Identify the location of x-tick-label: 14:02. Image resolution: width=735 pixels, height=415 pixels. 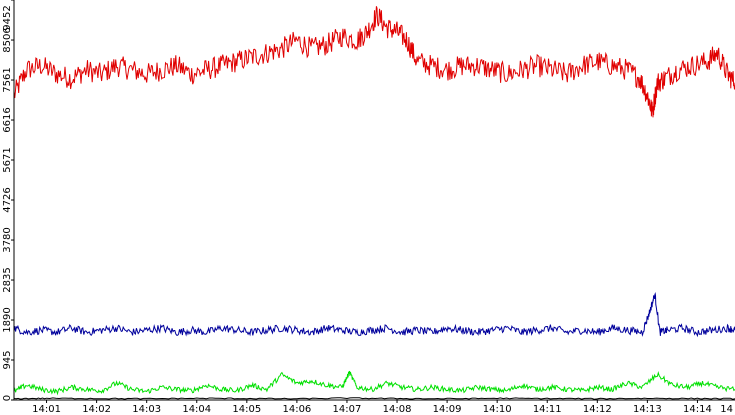
(96, 409).